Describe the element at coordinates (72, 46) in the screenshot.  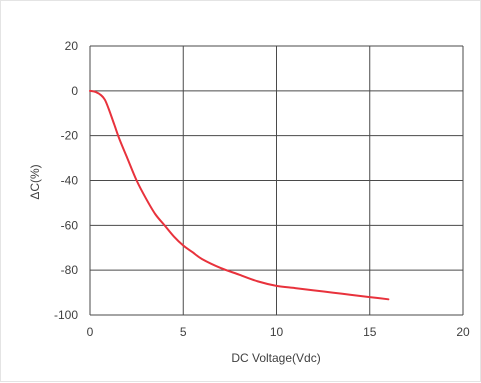
I see `y-tick-label: 20` at that location.